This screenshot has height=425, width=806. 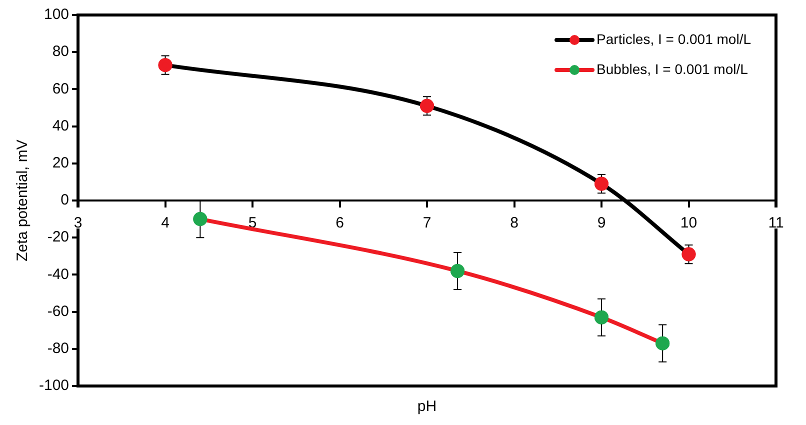 I want to click on y-tick-label: -20, so click(x=58, y=237).